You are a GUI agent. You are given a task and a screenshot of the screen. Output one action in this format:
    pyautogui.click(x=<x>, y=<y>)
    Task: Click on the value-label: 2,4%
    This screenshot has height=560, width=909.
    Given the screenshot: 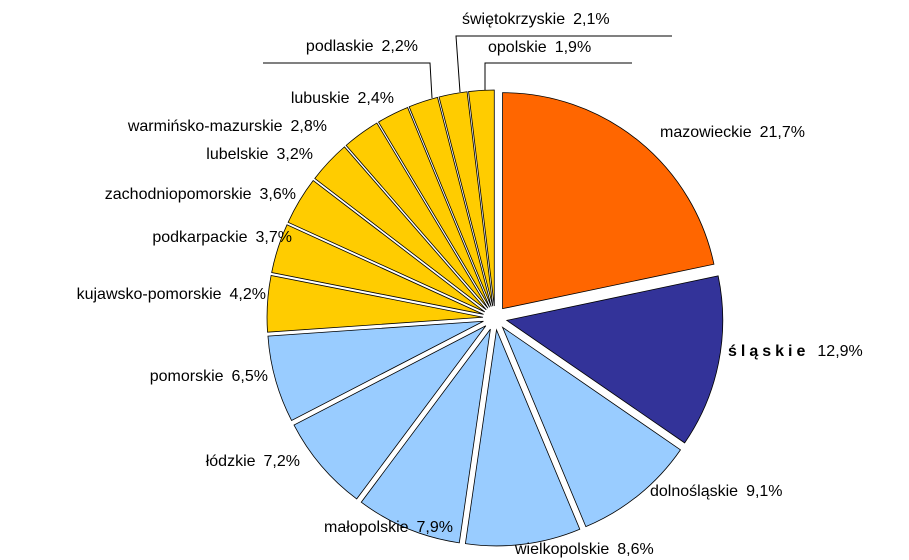 What is the action you would take?
    pyautogui.click(x=376, y=98)
    